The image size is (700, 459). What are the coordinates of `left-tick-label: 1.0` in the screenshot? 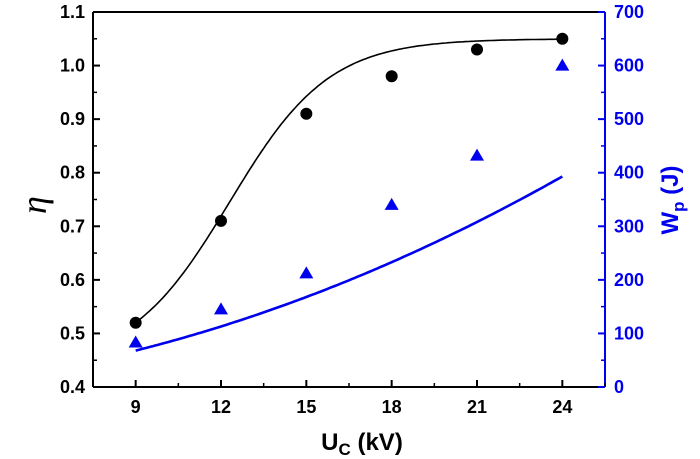 It's located at (72, 66).